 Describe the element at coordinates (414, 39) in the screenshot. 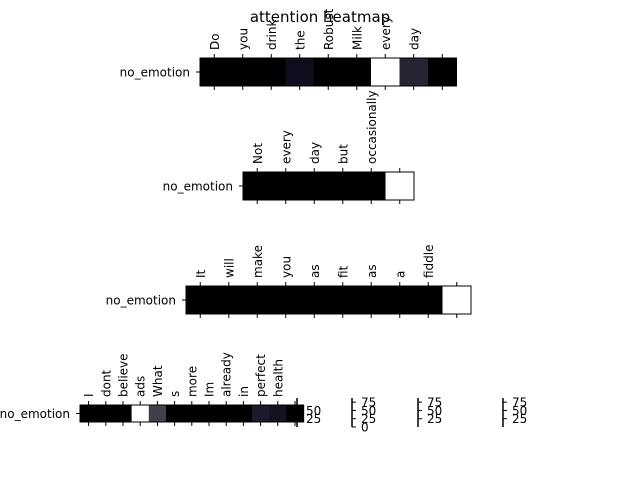

I see `heatmap-1-token-8: day` at that location.